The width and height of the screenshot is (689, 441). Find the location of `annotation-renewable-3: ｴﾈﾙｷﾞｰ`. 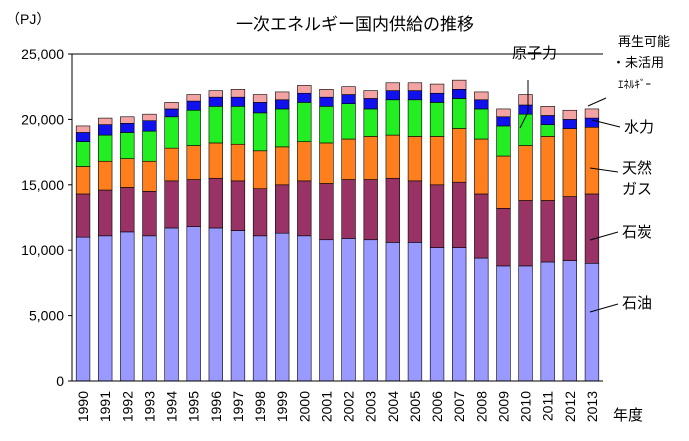

annotation-renewable-3: ｴﾈﾙｷﾞｰ is located at coordinates (634, 84).